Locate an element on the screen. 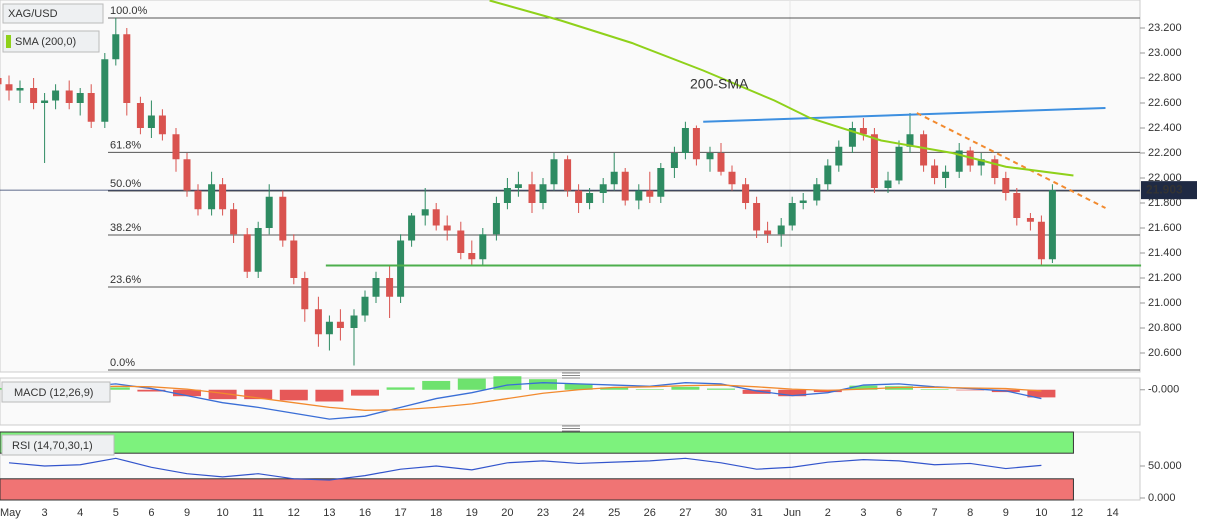 The height and width of the screenshot is (531, 1207). y-tick-label: 20.600 is located at coordinates (1165, 353).